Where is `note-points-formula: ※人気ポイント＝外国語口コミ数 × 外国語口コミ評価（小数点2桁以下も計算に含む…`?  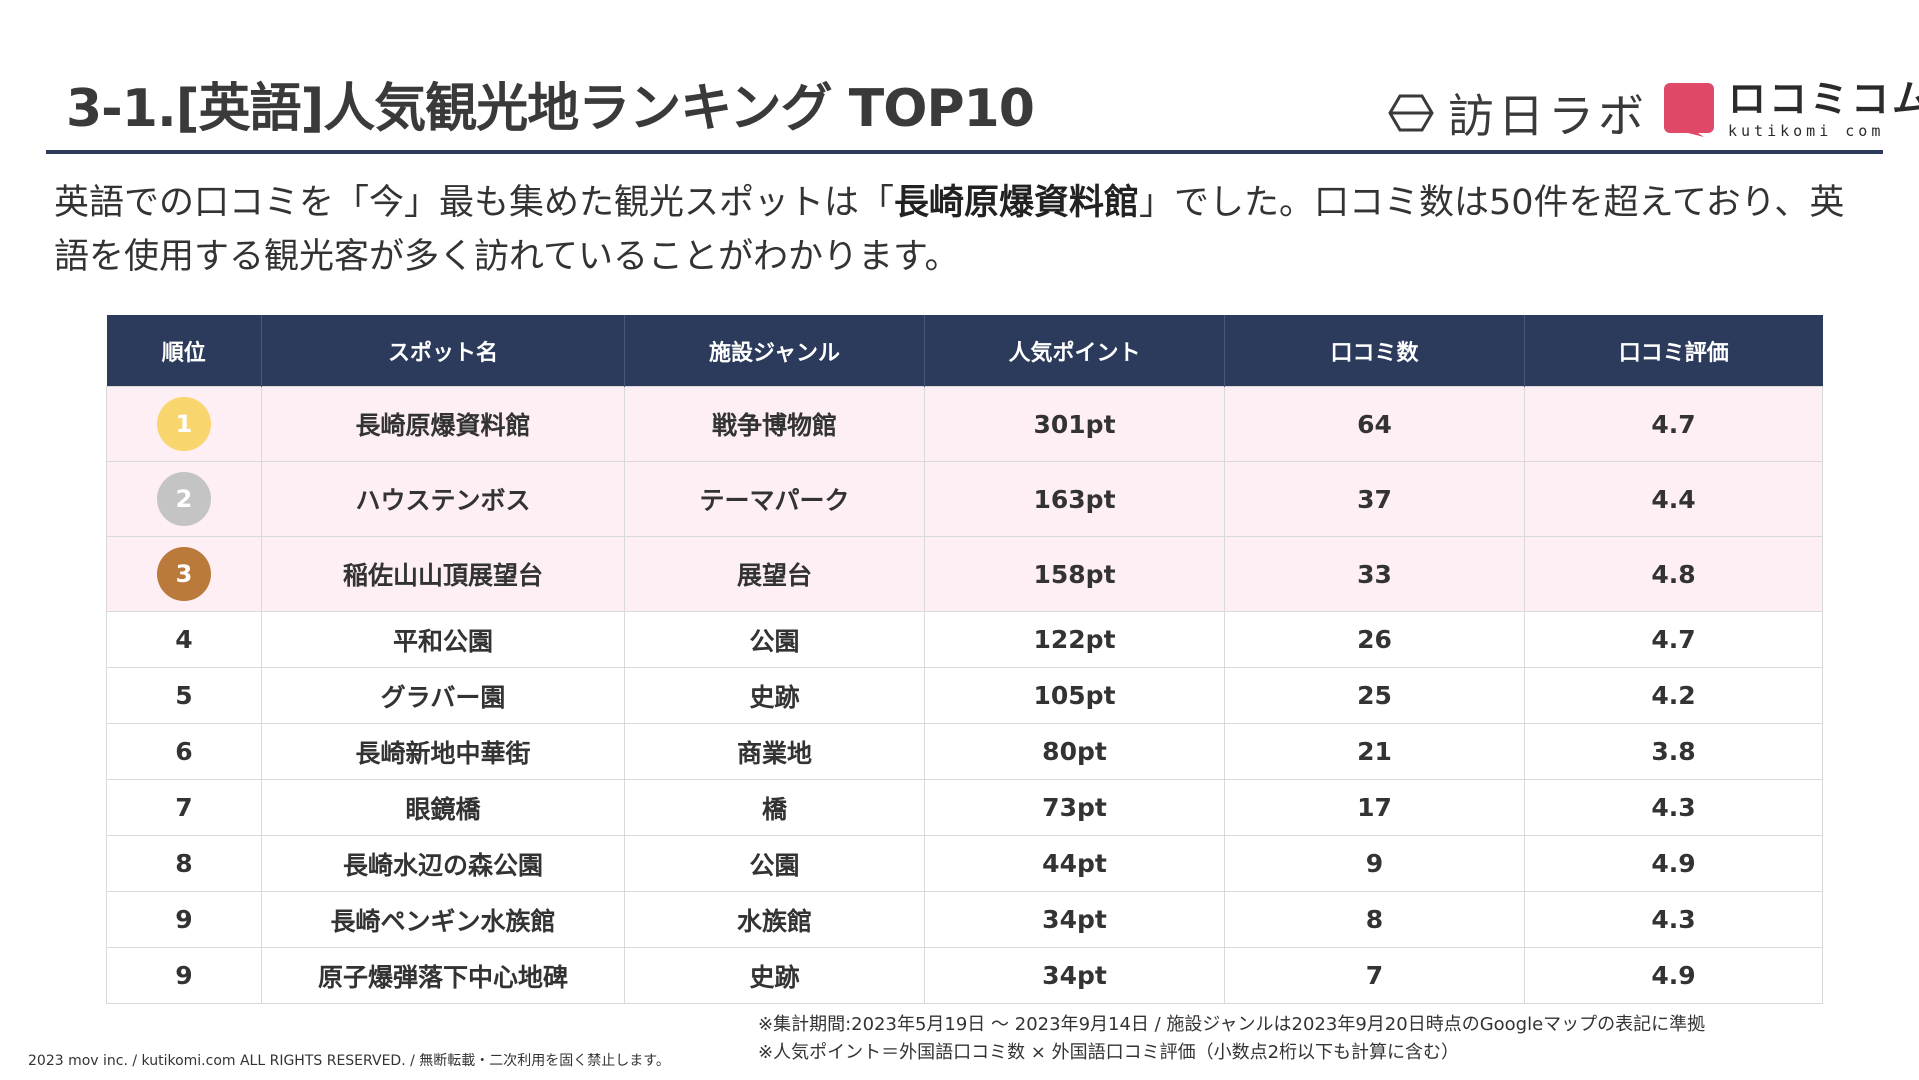 note-points-formula: ※人気ポイント＝外国語口コミ数 × 外国語口コミ評価（小数点2桁以下も計算に含む… is located at coordinates (1109, 1052).